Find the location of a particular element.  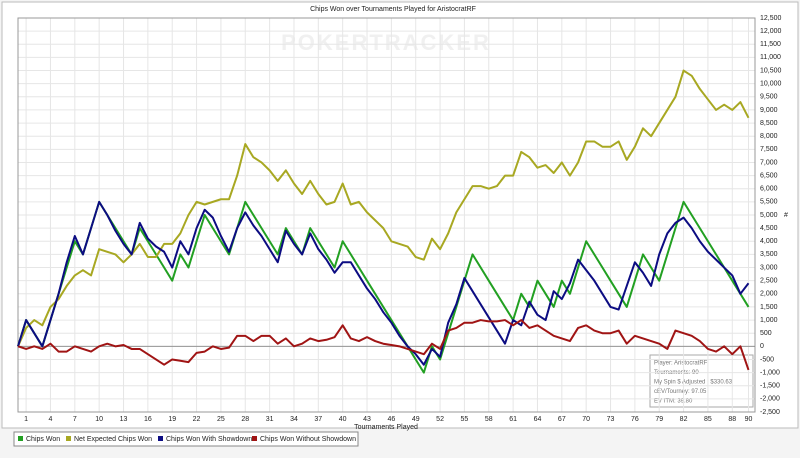

x-tick-label: 67 is located at coordinates (562, 419).